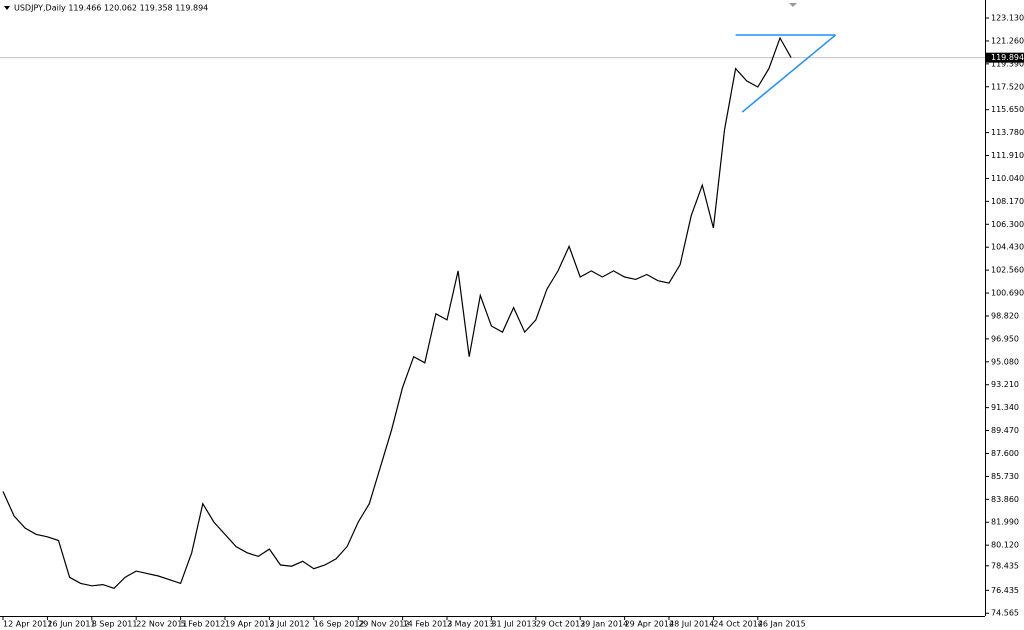  Describe the element at coordinates (289, 624) in the screenshot. I see `x-tick-label: 3 Jul 2012` at that location.